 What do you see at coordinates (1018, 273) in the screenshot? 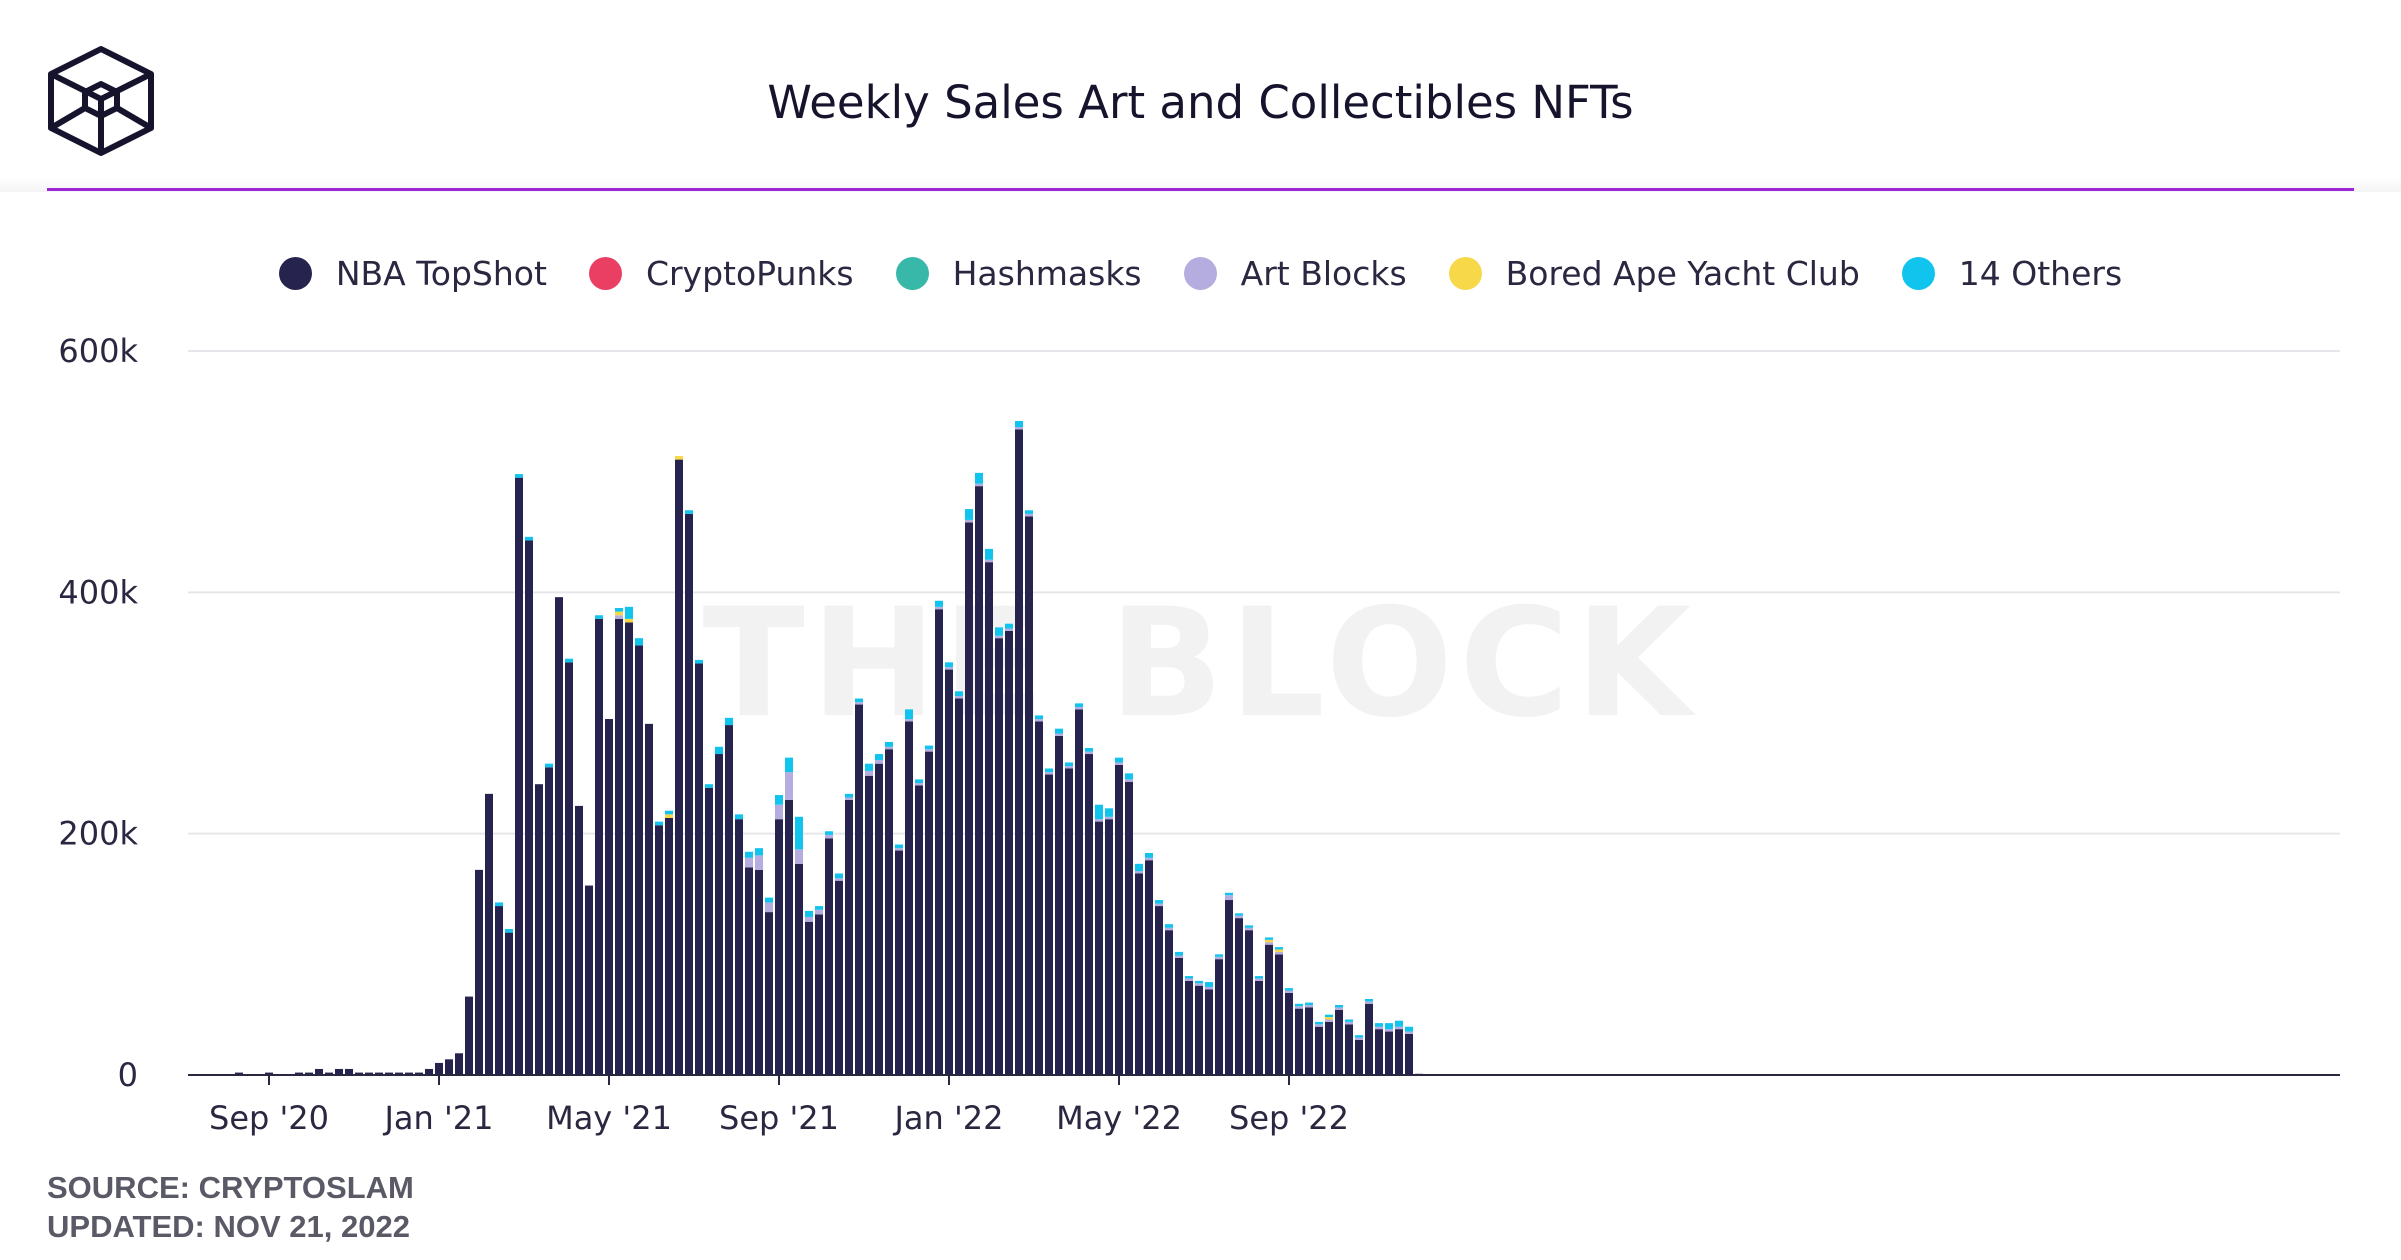
I see `legend-item-hashmasks: Hashmasks` at bounding box center [1018, 273].